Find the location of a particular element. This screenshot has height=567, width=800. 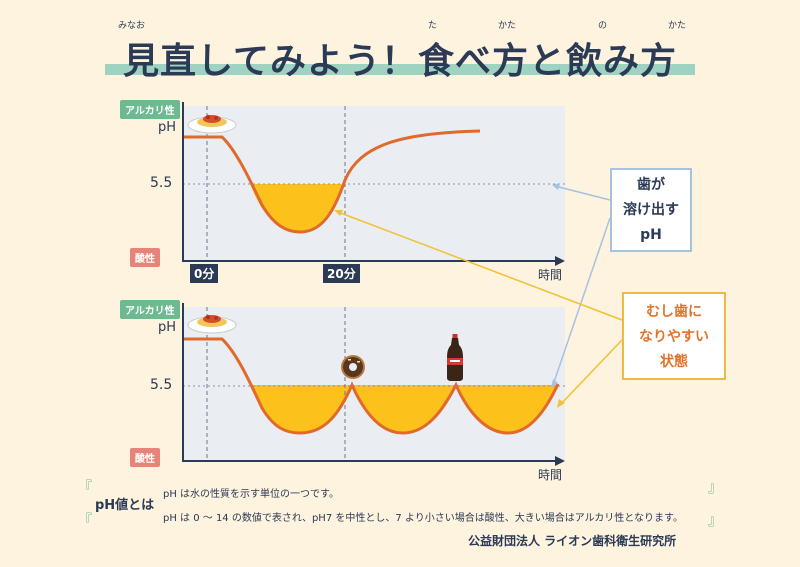

chart1-x-arrow is located at coordinates (560, 261).